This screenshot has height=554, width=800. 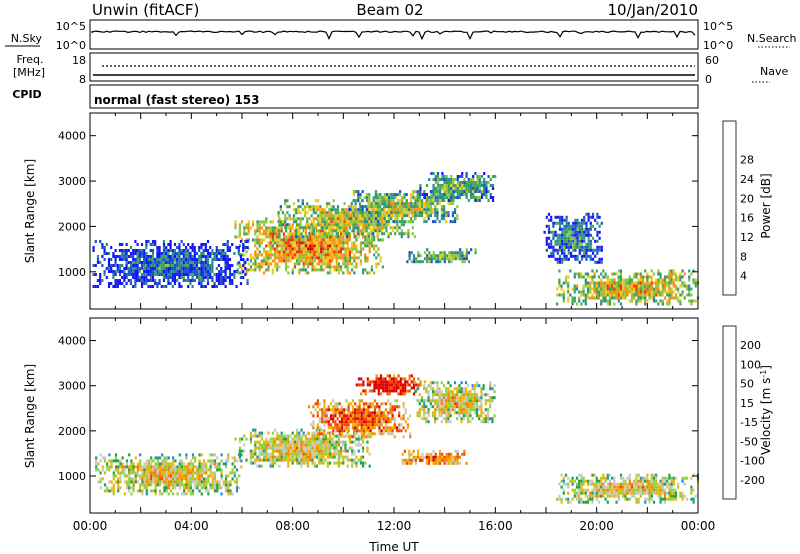 I want to click on power-ytick-label: 4000, so click(x=72, y=136).